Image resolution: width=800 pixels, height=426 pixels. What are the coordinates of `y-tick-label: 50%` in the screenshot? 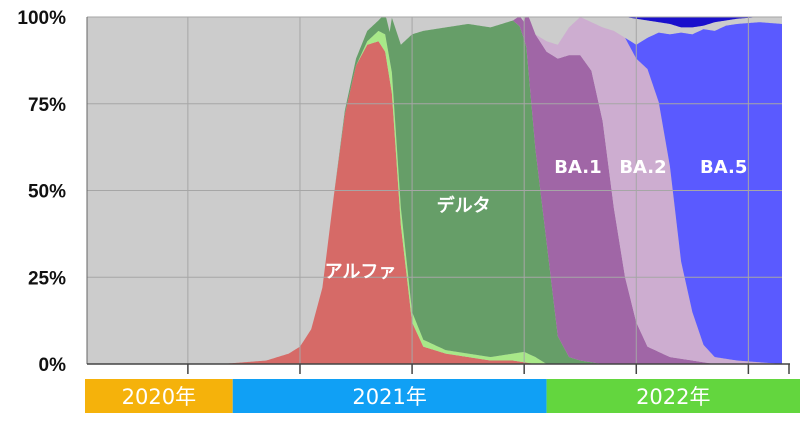 It's located at (47, 192).